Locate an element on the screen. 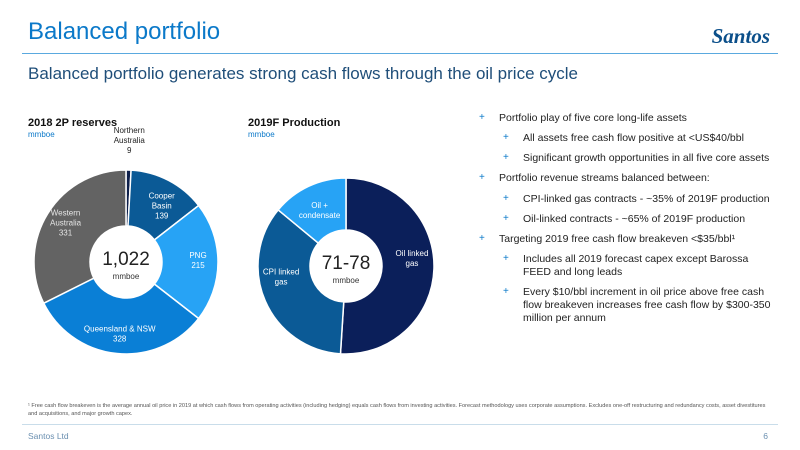  title-divider is located at coordinates (400, 53).